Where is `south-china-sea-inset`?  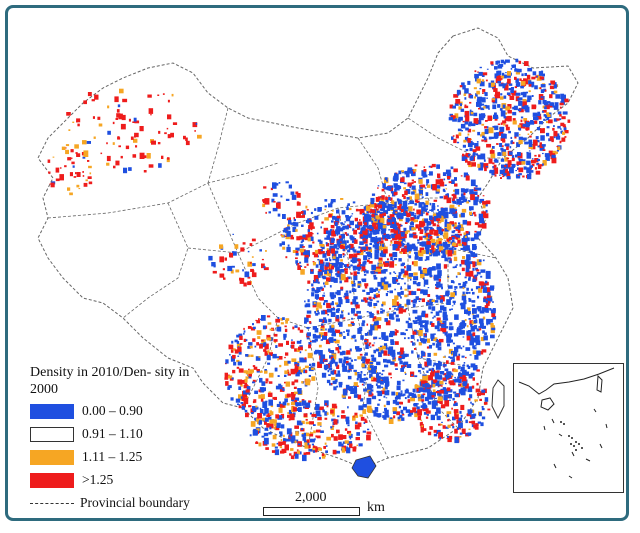
south-china-sea-inset is located at coordinates (568, 428).